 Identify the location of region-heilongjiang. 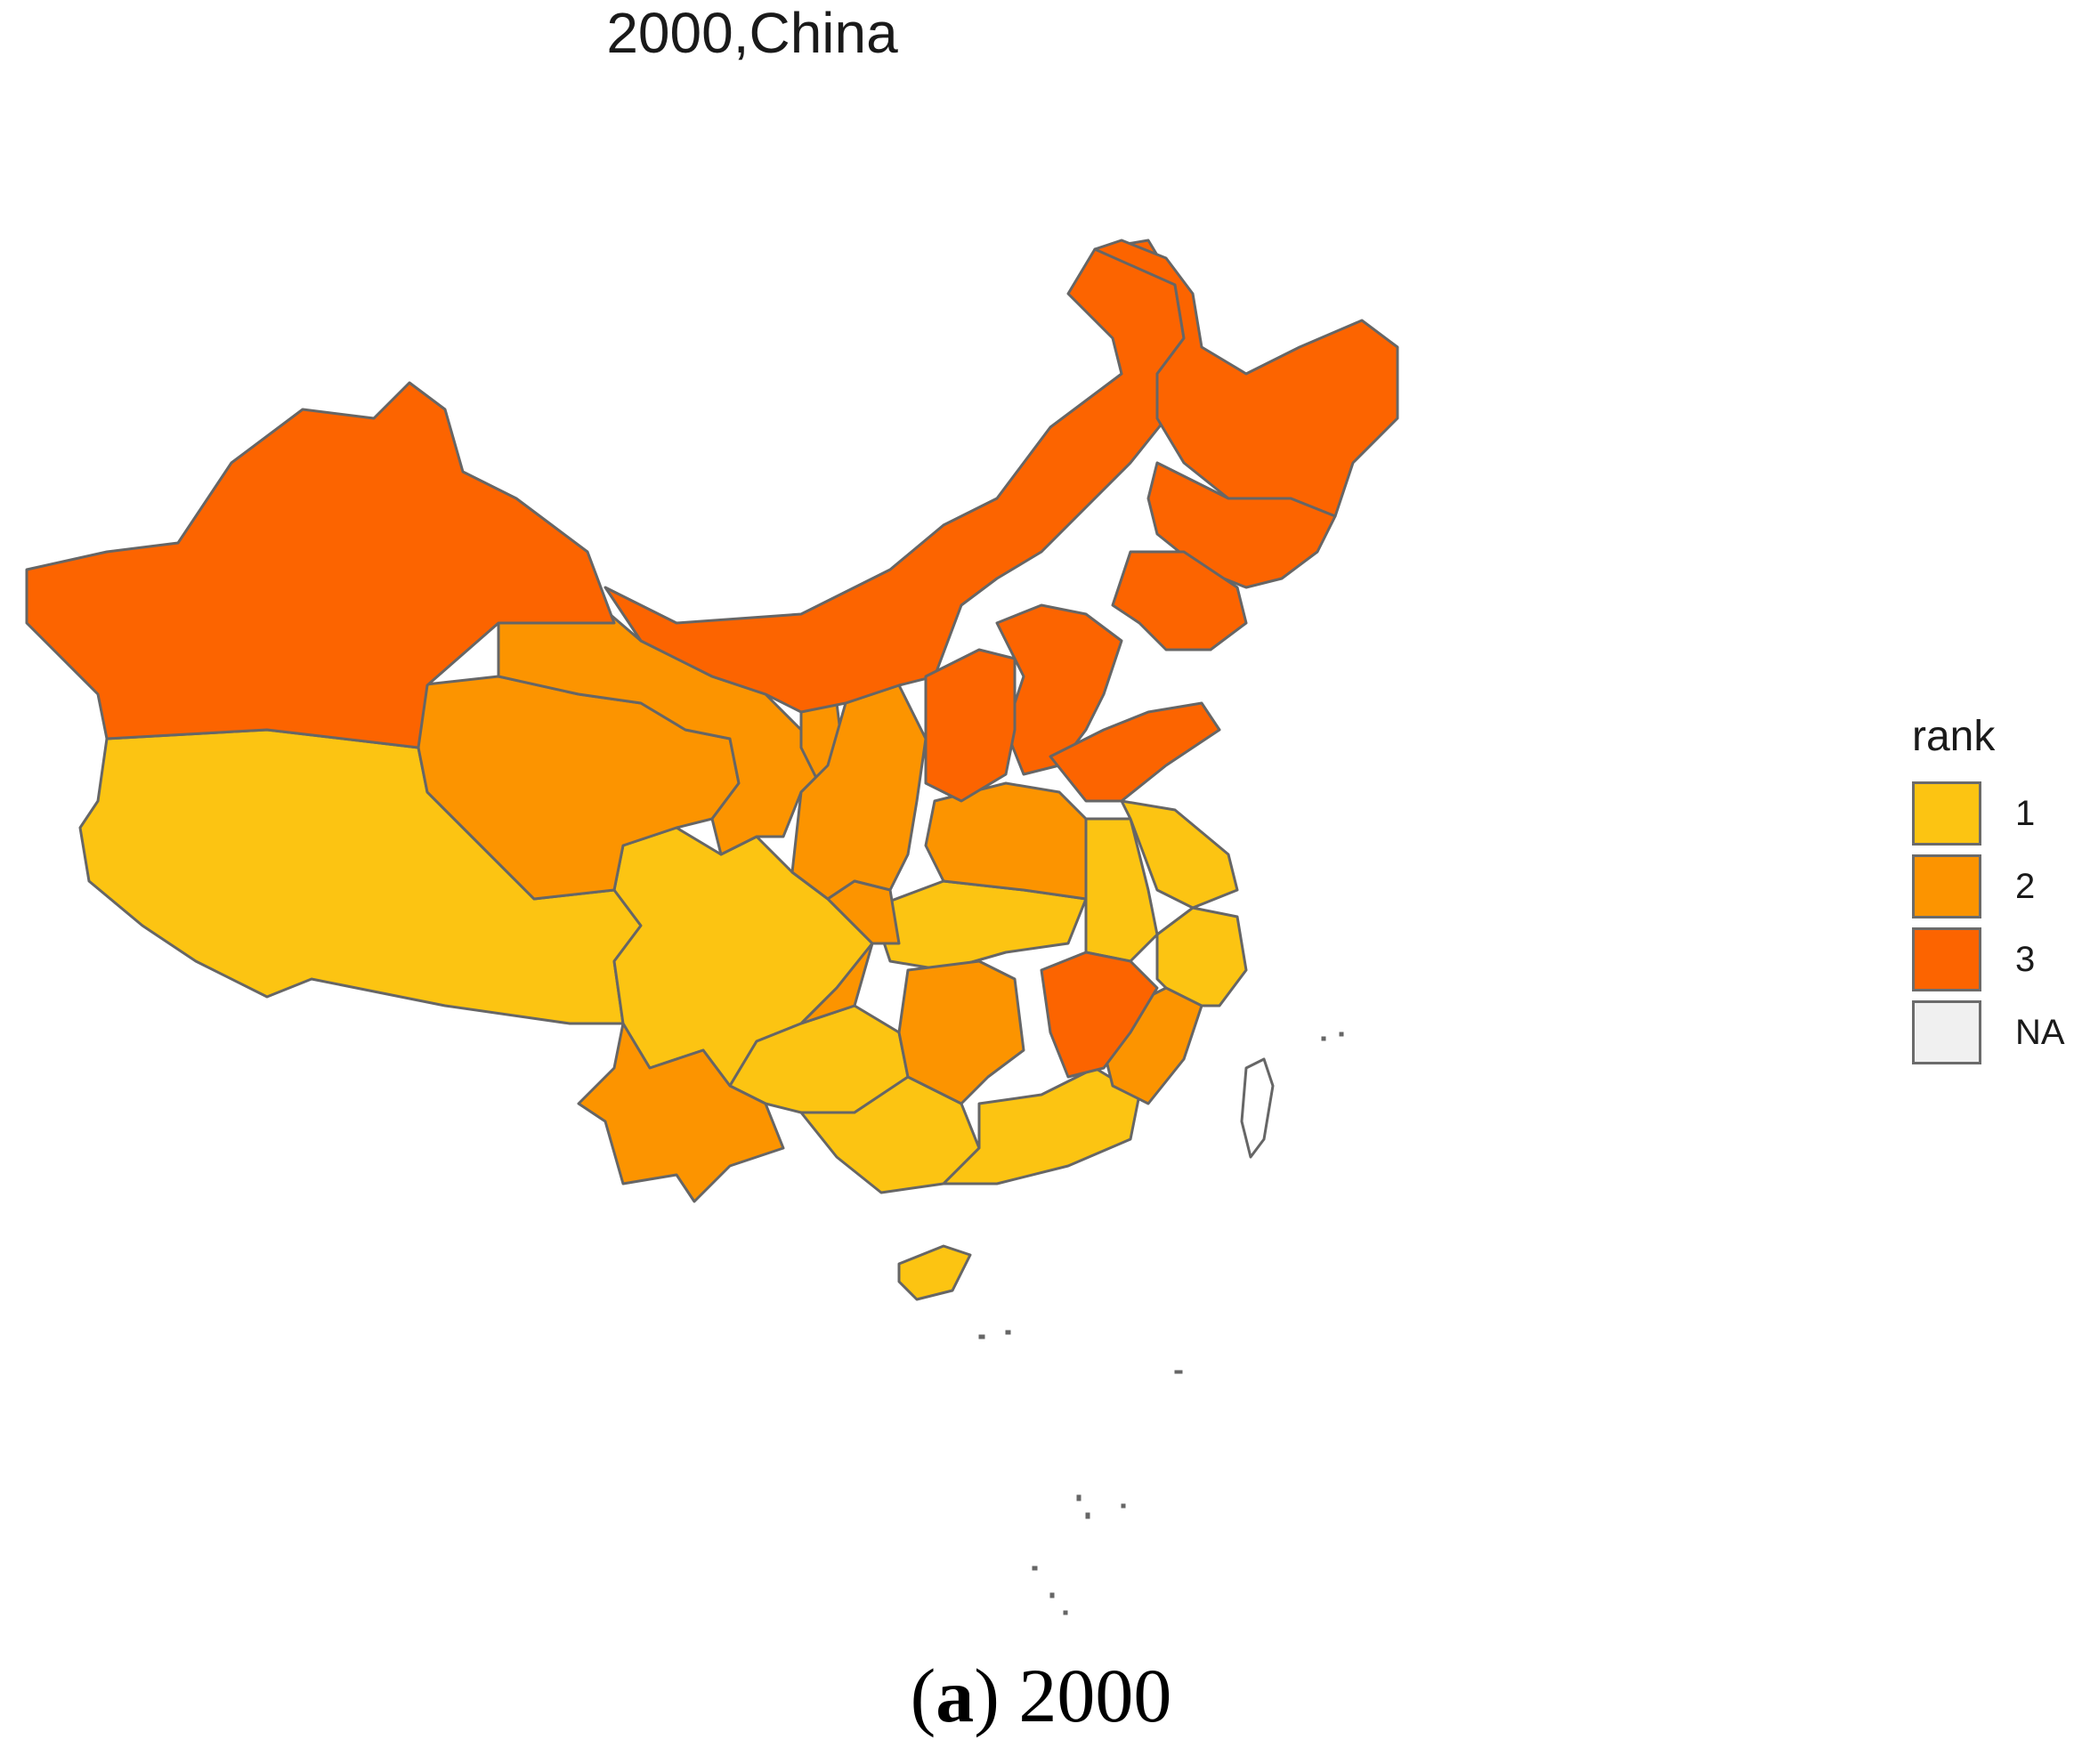
(1246, 378).